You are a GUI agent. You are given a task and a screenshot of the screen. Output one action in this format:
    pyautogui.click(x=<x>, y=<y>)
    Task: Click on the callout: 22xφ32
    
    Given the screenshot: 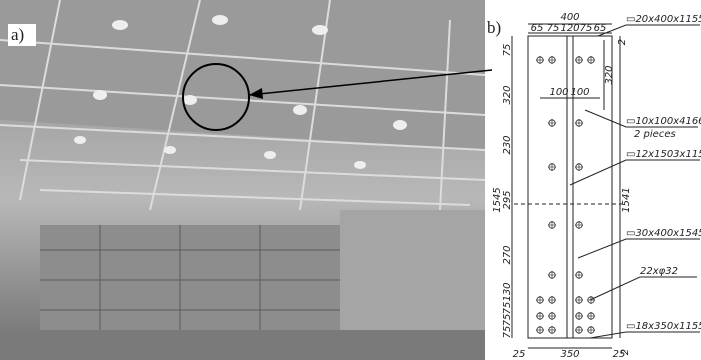 What is the action you would take?
    pyautogui.click(x=659, y=271)
    